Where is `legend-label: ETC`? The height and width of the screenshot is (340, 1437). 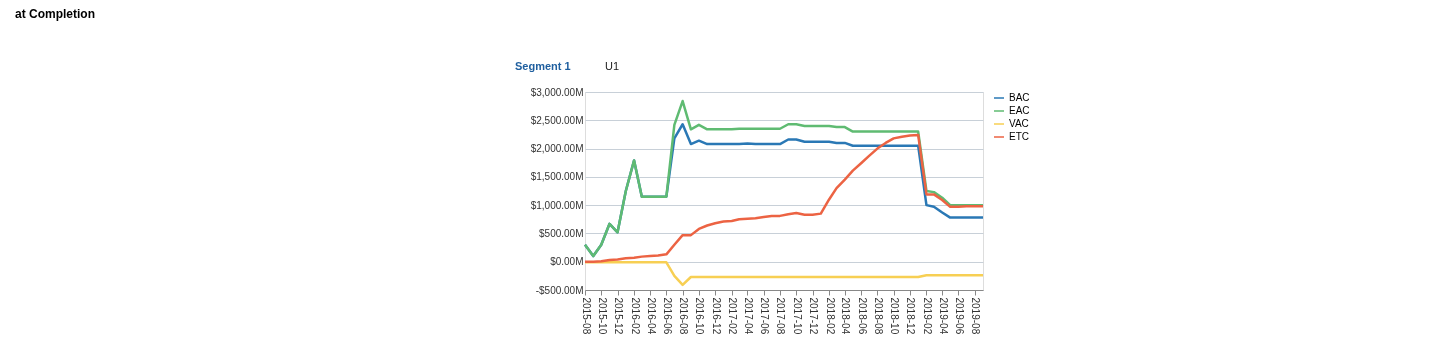 legend-label: ETC is located at coordinates (1019, 136).